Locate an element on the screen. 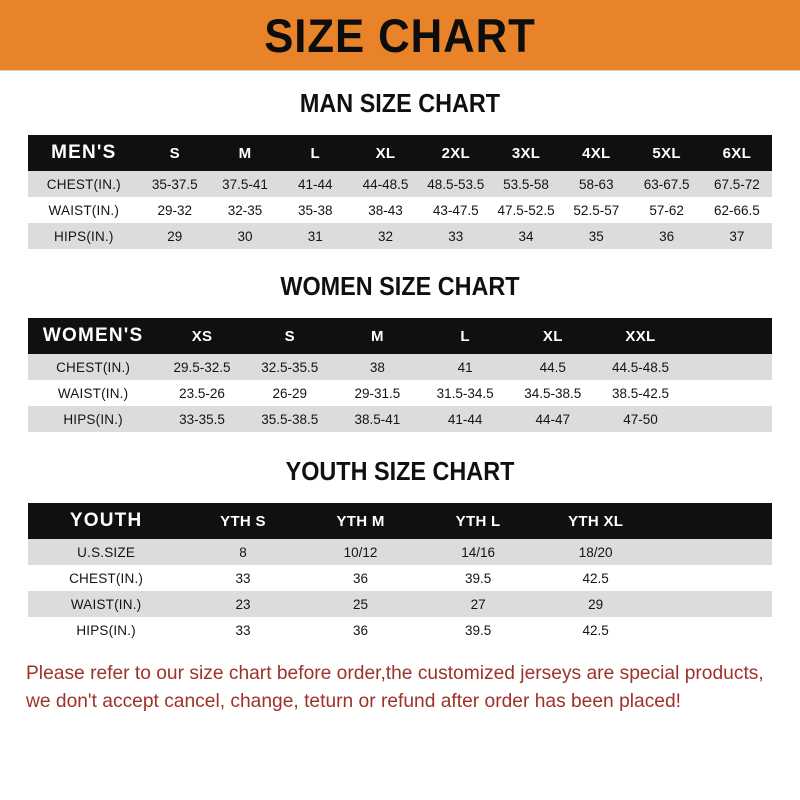 The width and height of the screenshot is (800, 800). cell-women-0-0: 29.5-32.5 is located at coordinates (202, 367).